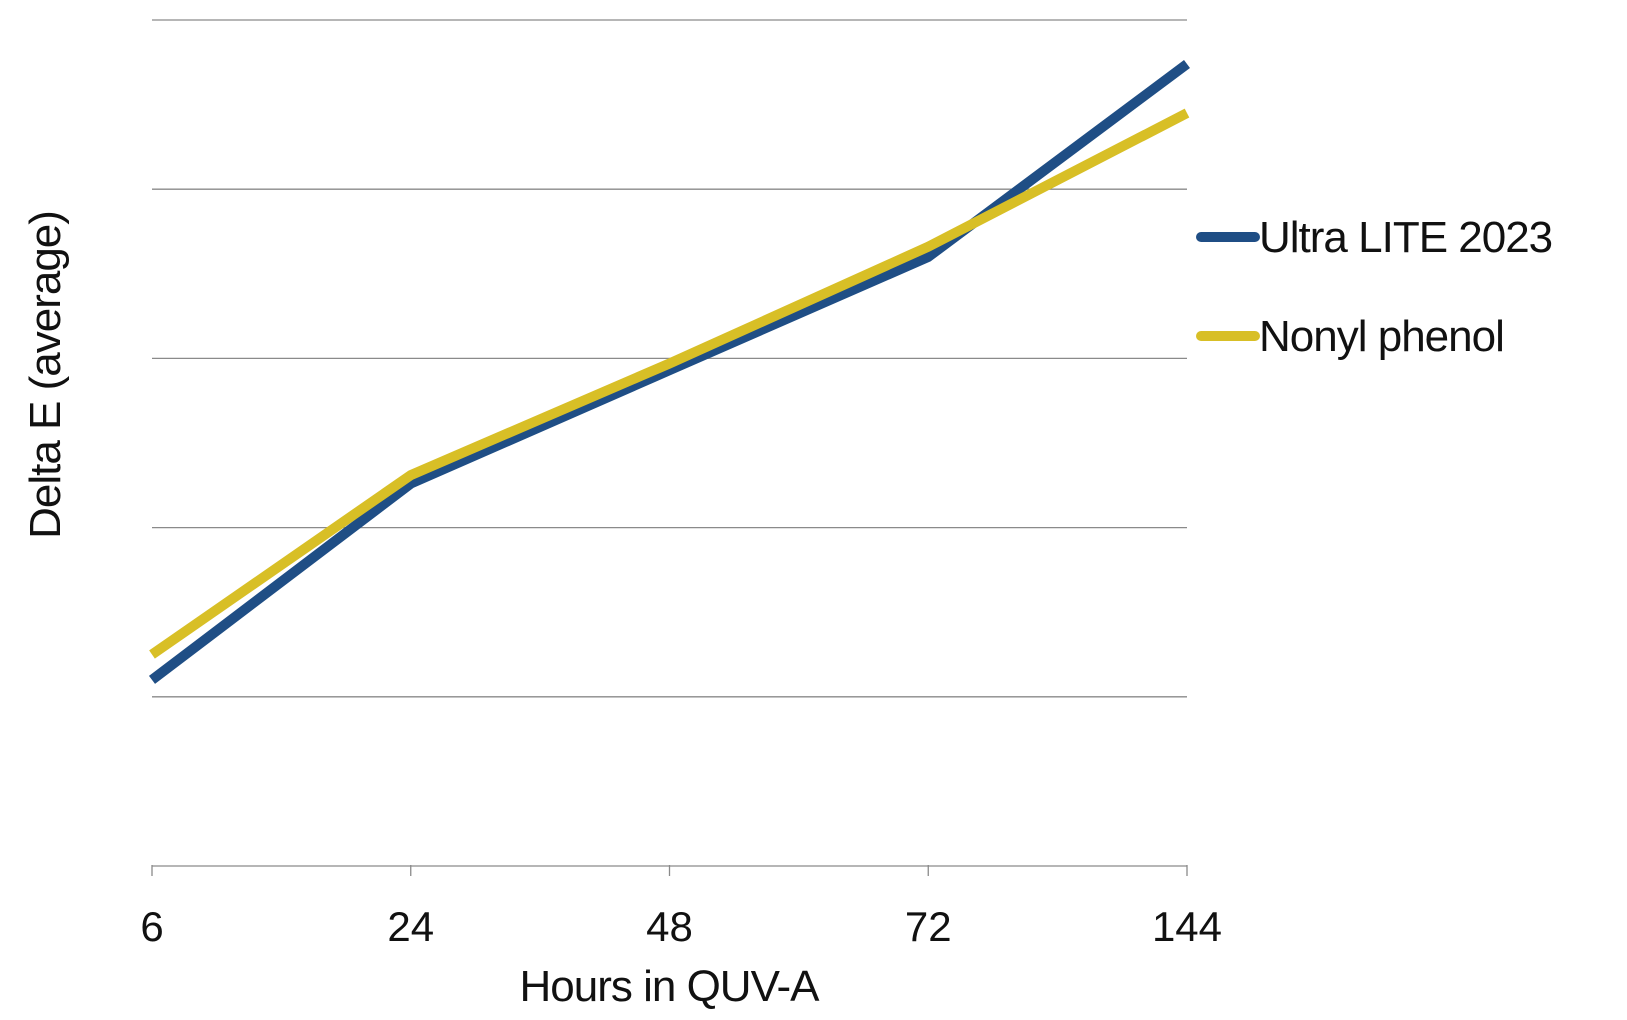 This screenshot has width=1627, height=1020. I want to click on x-tick-label: 144, so click(1187, 926).